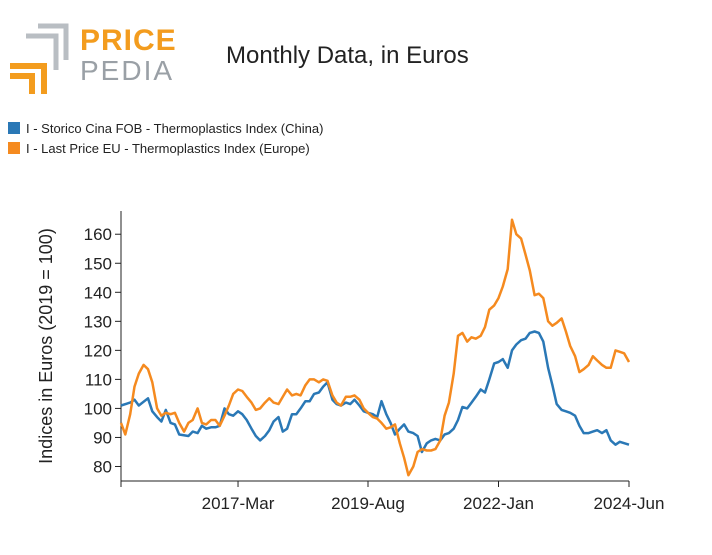 The image size is (712, 555). What do you see at coordinates (98, 234) in the screenshot?
I see `y-tick-label: 160` at bounding box center [98, 234].